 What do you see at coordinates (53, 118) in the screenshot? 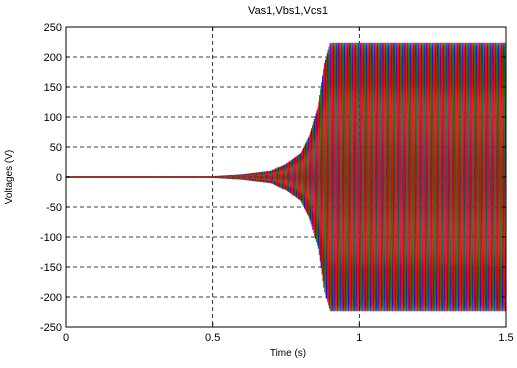
I see `y-tick-label: 100` at bounding box center [53, 118].